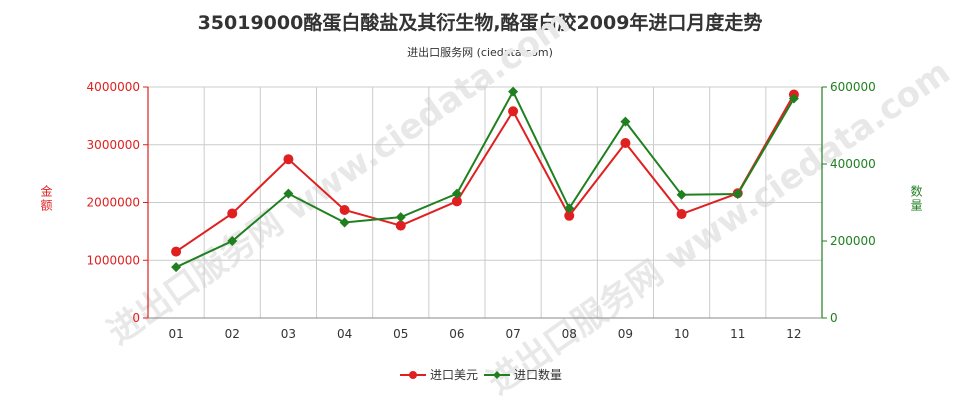 Image resolution: width=960 pixels, height=403 pixels. I want to click on y-right-tick-label: 600000, so click(853, 87).